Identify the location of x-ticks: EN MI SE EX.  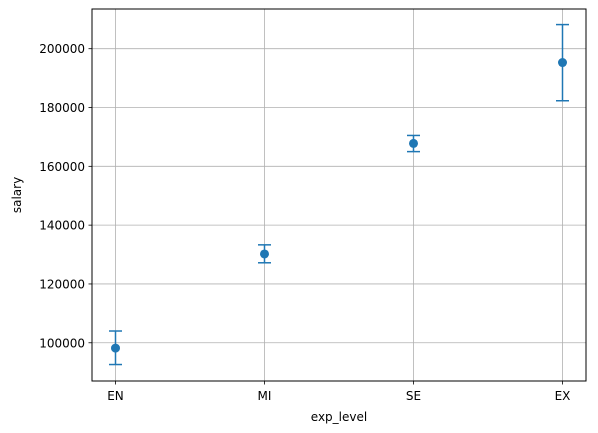
(338, 392).